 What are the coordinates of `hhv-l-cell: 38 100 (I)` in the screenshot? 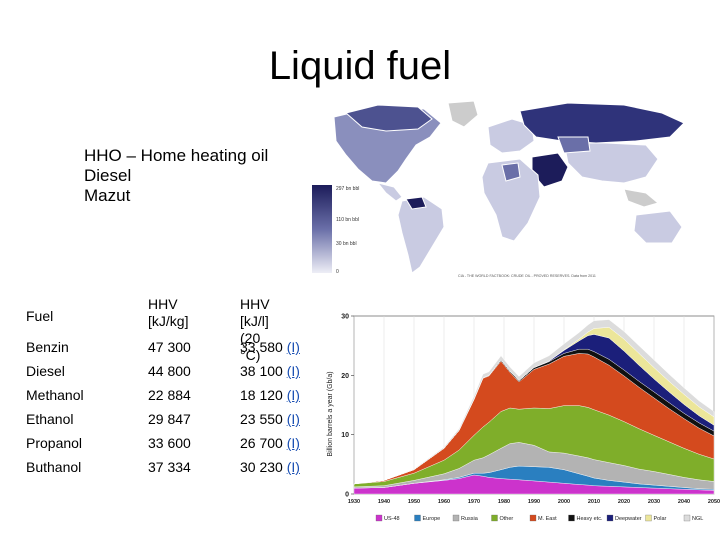 It's located at (270, 371).